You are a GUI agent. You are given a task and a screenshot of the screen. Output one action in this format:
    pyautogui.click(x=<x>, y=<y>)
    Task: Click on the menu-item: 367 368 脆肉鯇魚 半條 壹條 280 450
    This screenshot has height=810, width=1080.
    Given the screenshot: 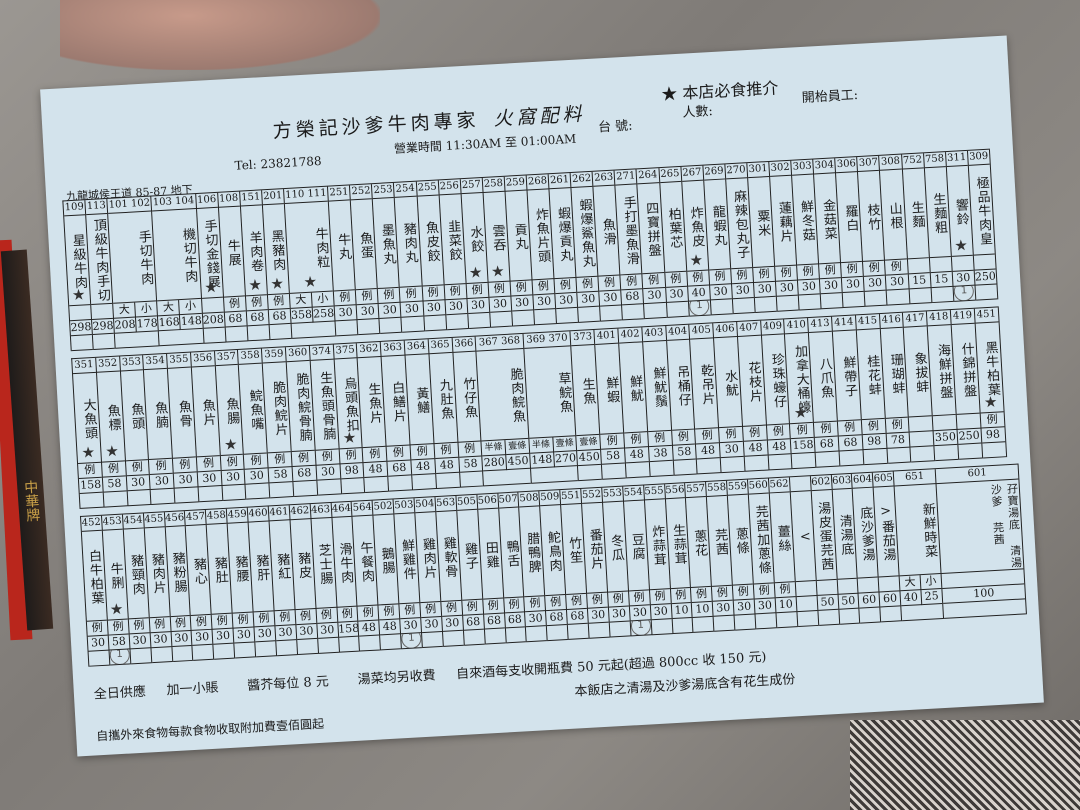 What is the action you would take?
    pyautogui.click(x=503, y=410)
    